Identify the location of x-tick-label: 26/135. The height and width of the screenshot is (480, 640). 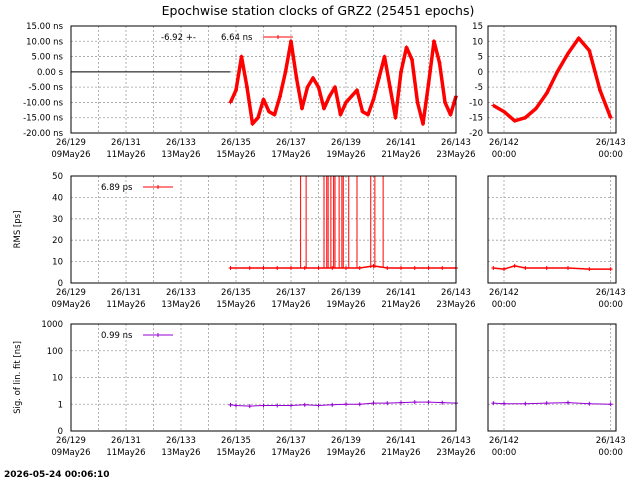
(236, 143).